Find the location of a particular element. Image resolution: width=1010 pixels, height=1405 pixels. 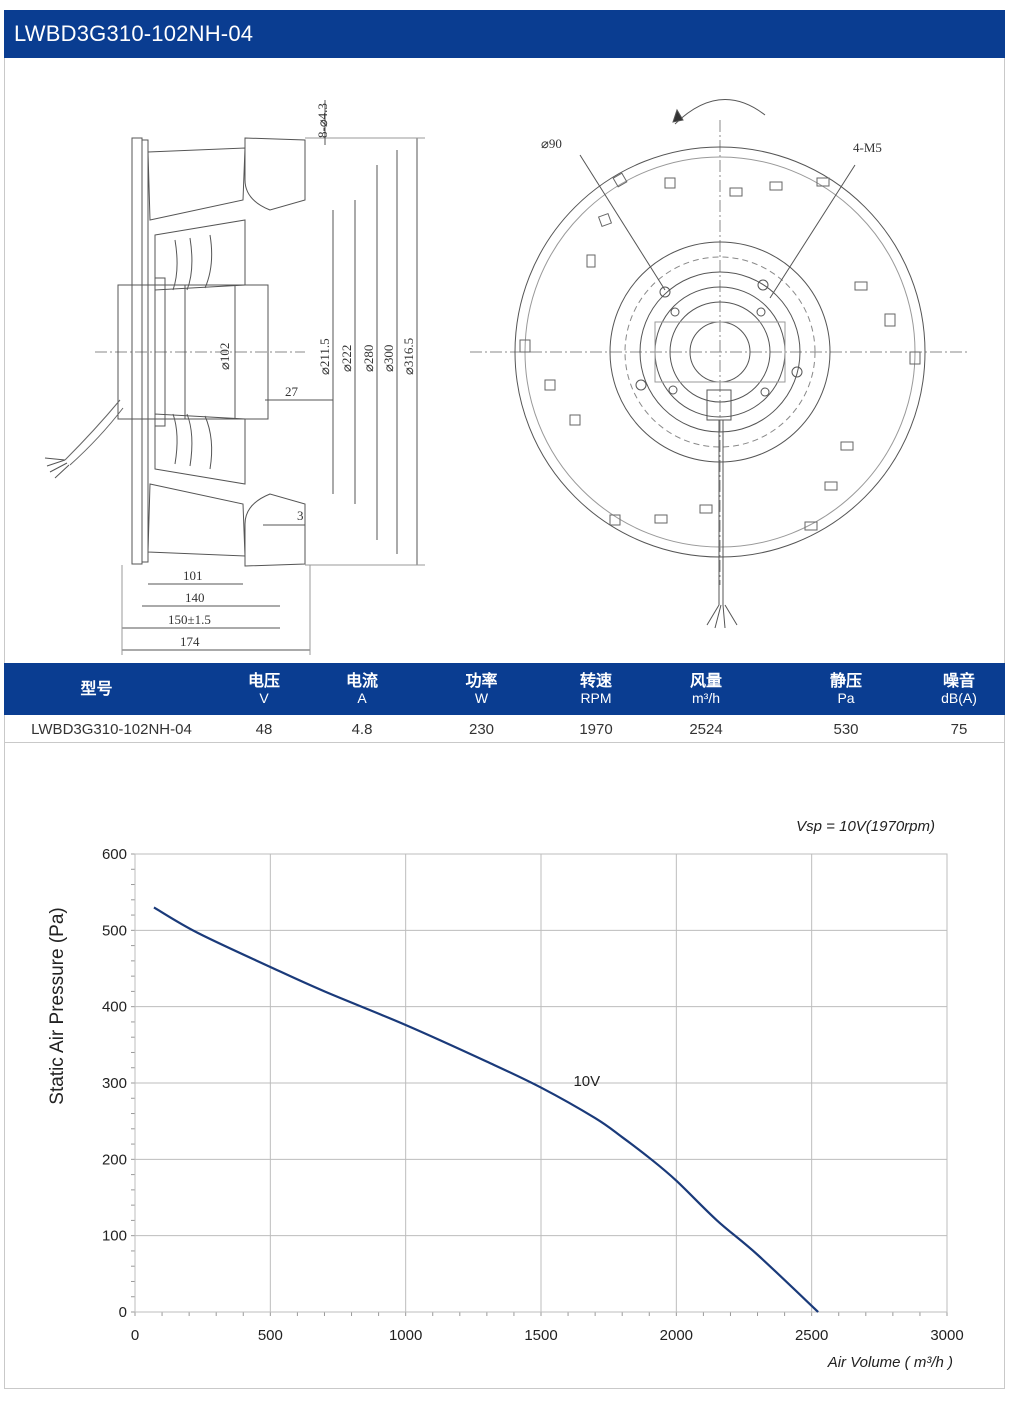

x-tick-label: 1000 is located at coordinates (405, 1335).